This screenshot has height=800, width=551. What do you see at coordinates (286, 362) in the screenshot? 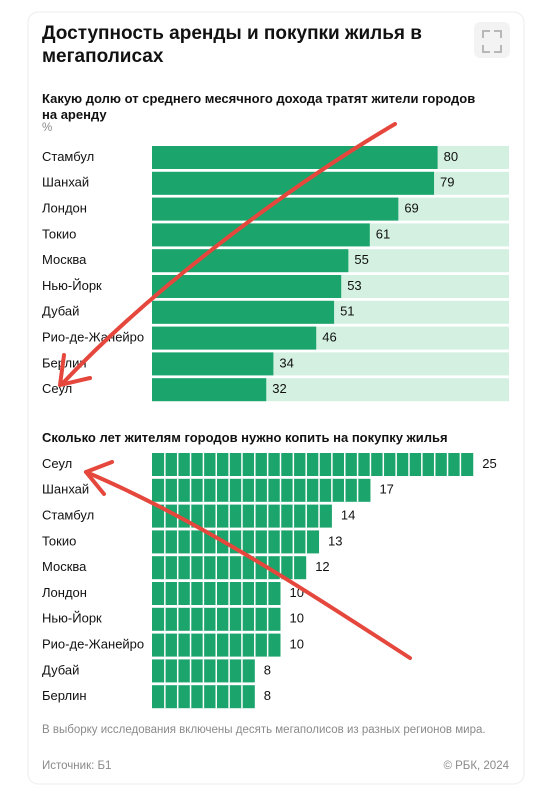
I see `value-label: 34` at bounding box center [286, 362].